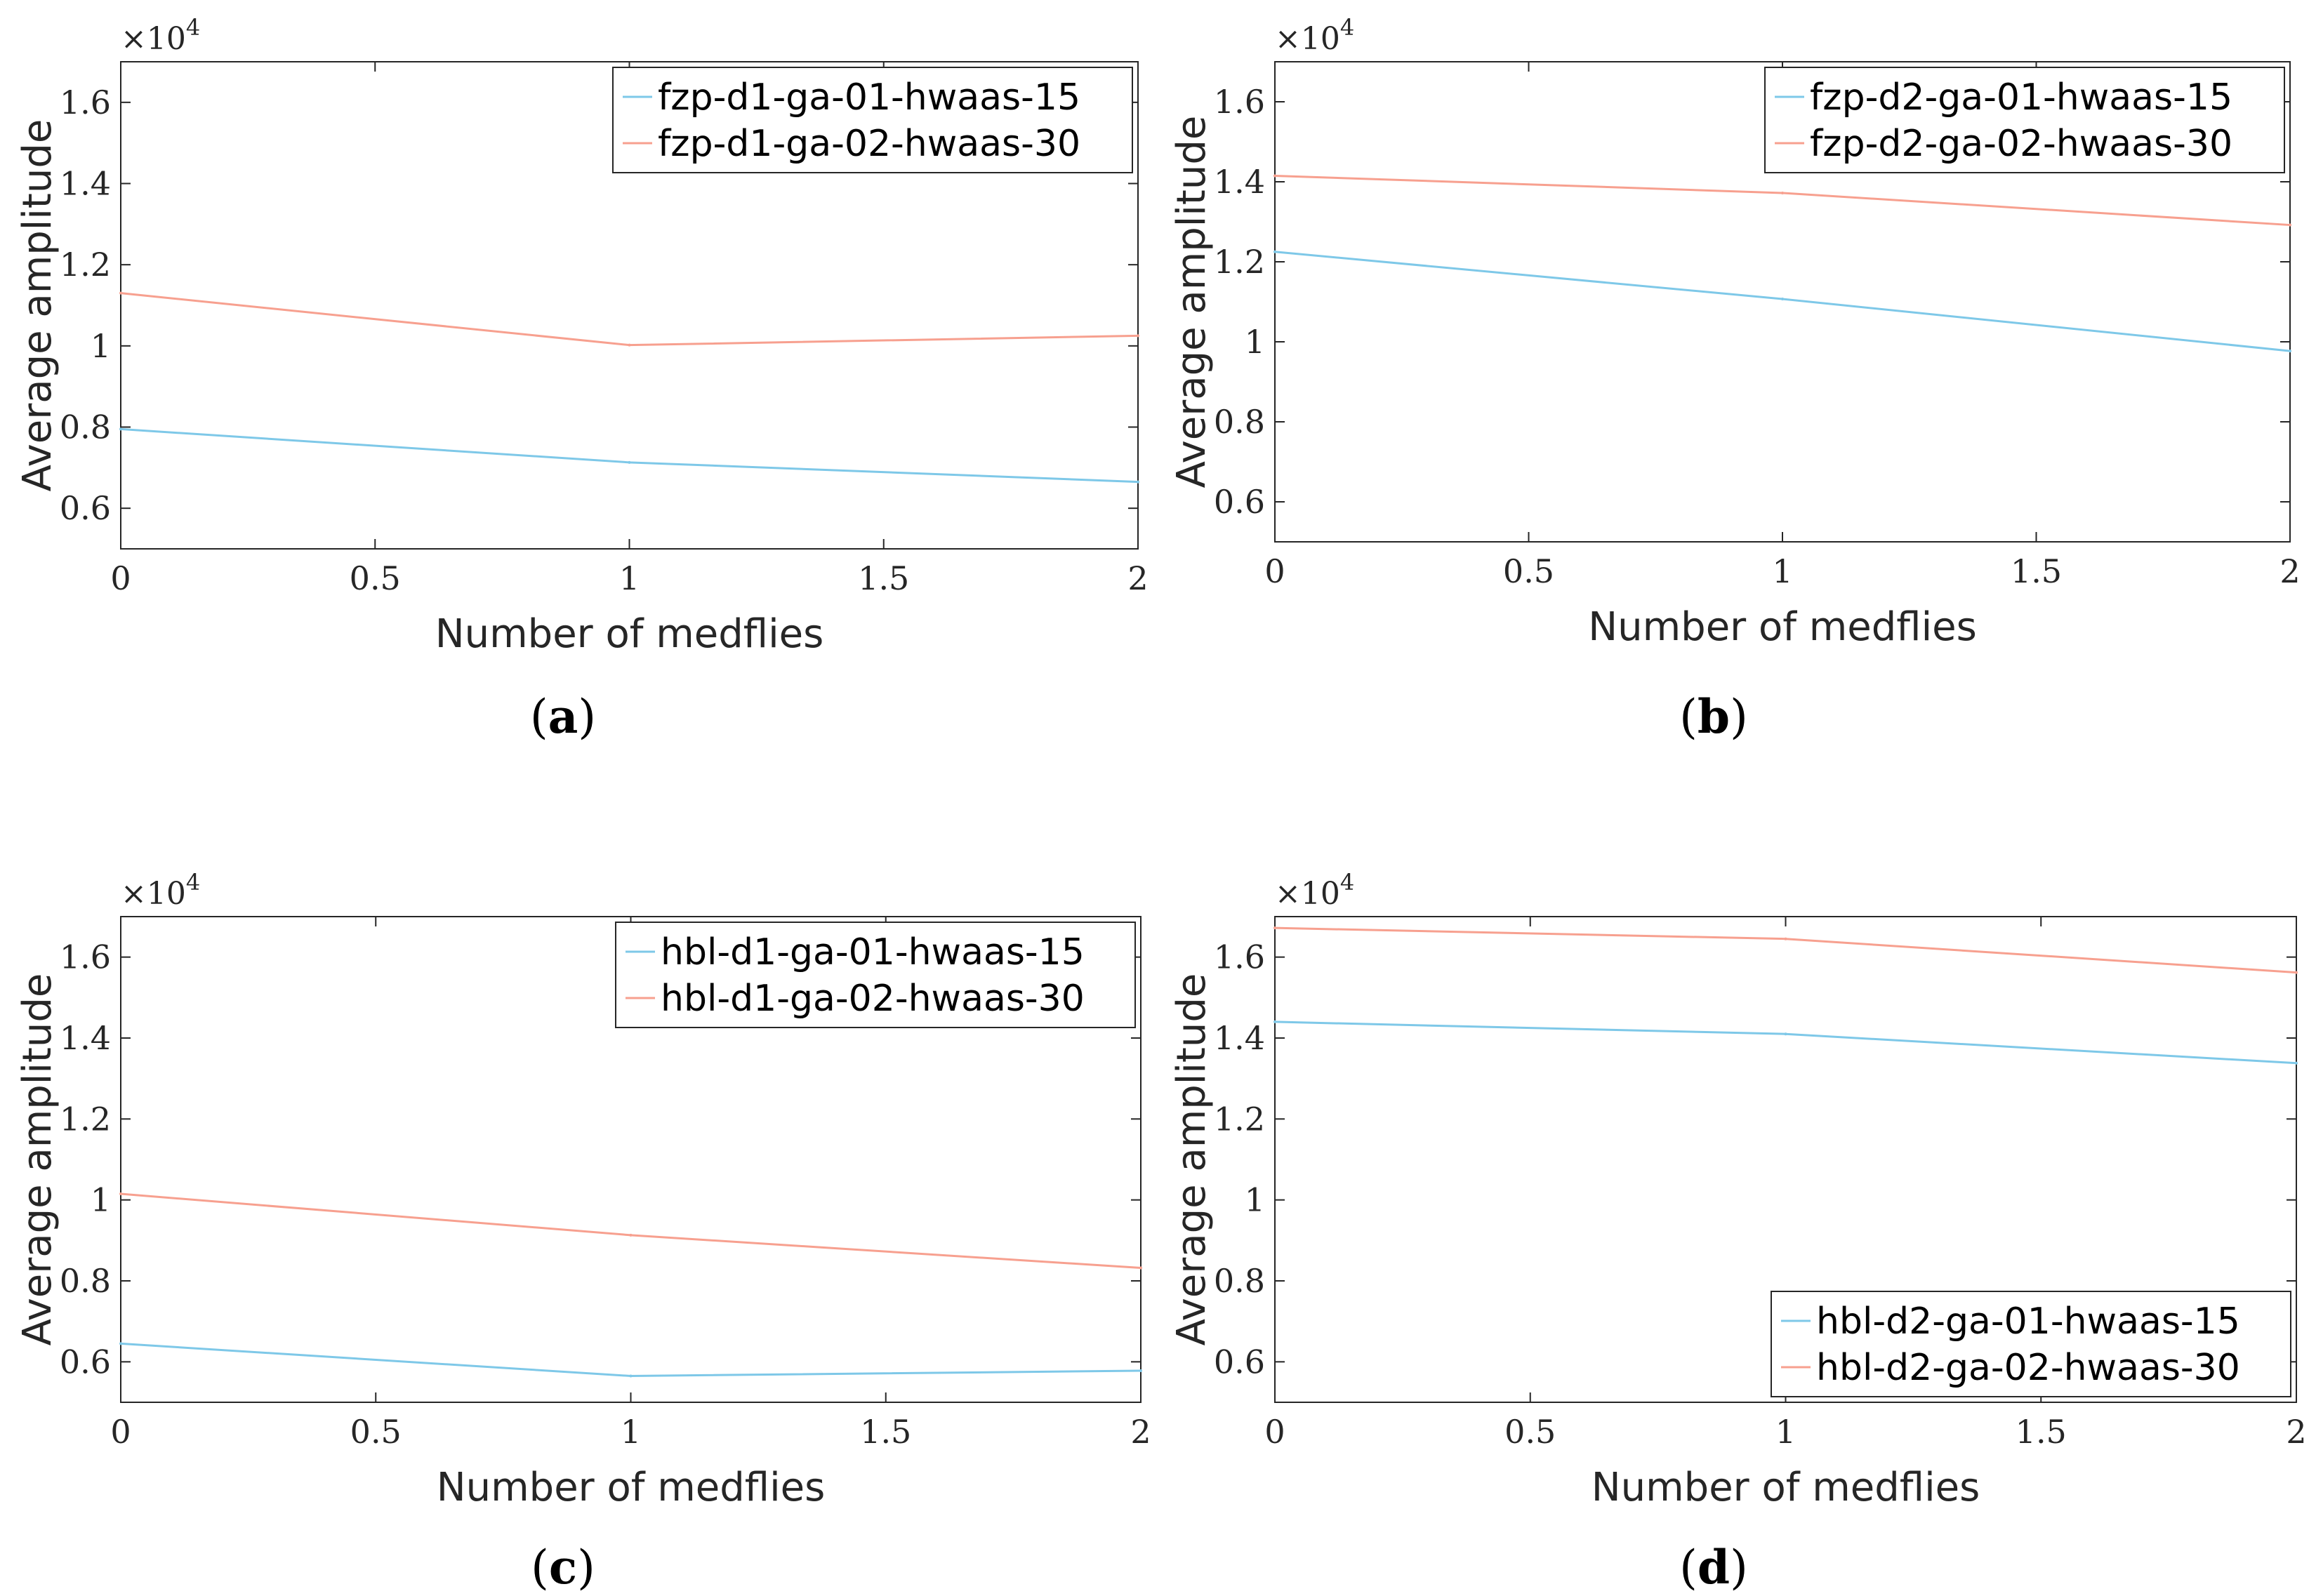 Image resolution: width=2316 pixels, height=1596 pixels. I want to click on x-tick-label: 0, so click(1275, 1432).